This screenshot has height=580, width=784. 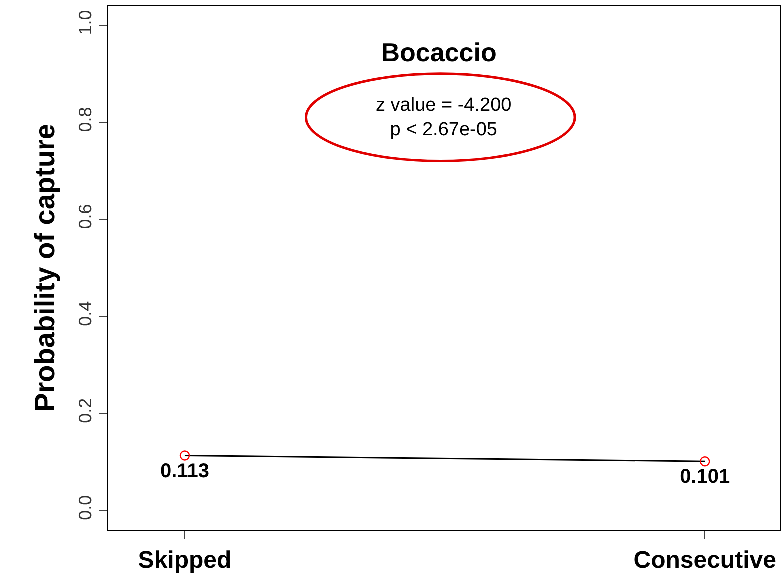 What do you see at coordinates (439, 52) in the screenshot?
I see `text: Bocaccio` at bounding box center [439, 52].